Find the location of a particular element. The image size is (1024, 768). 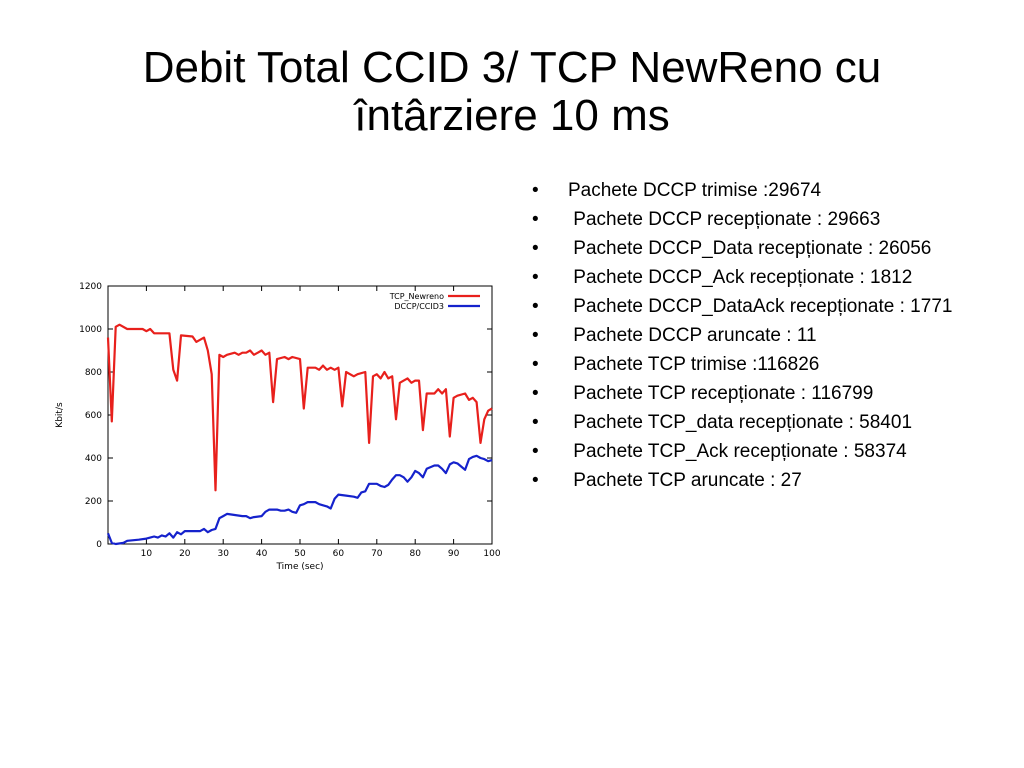

y-tick-label: 1000 is located at coordinates (90, 330).